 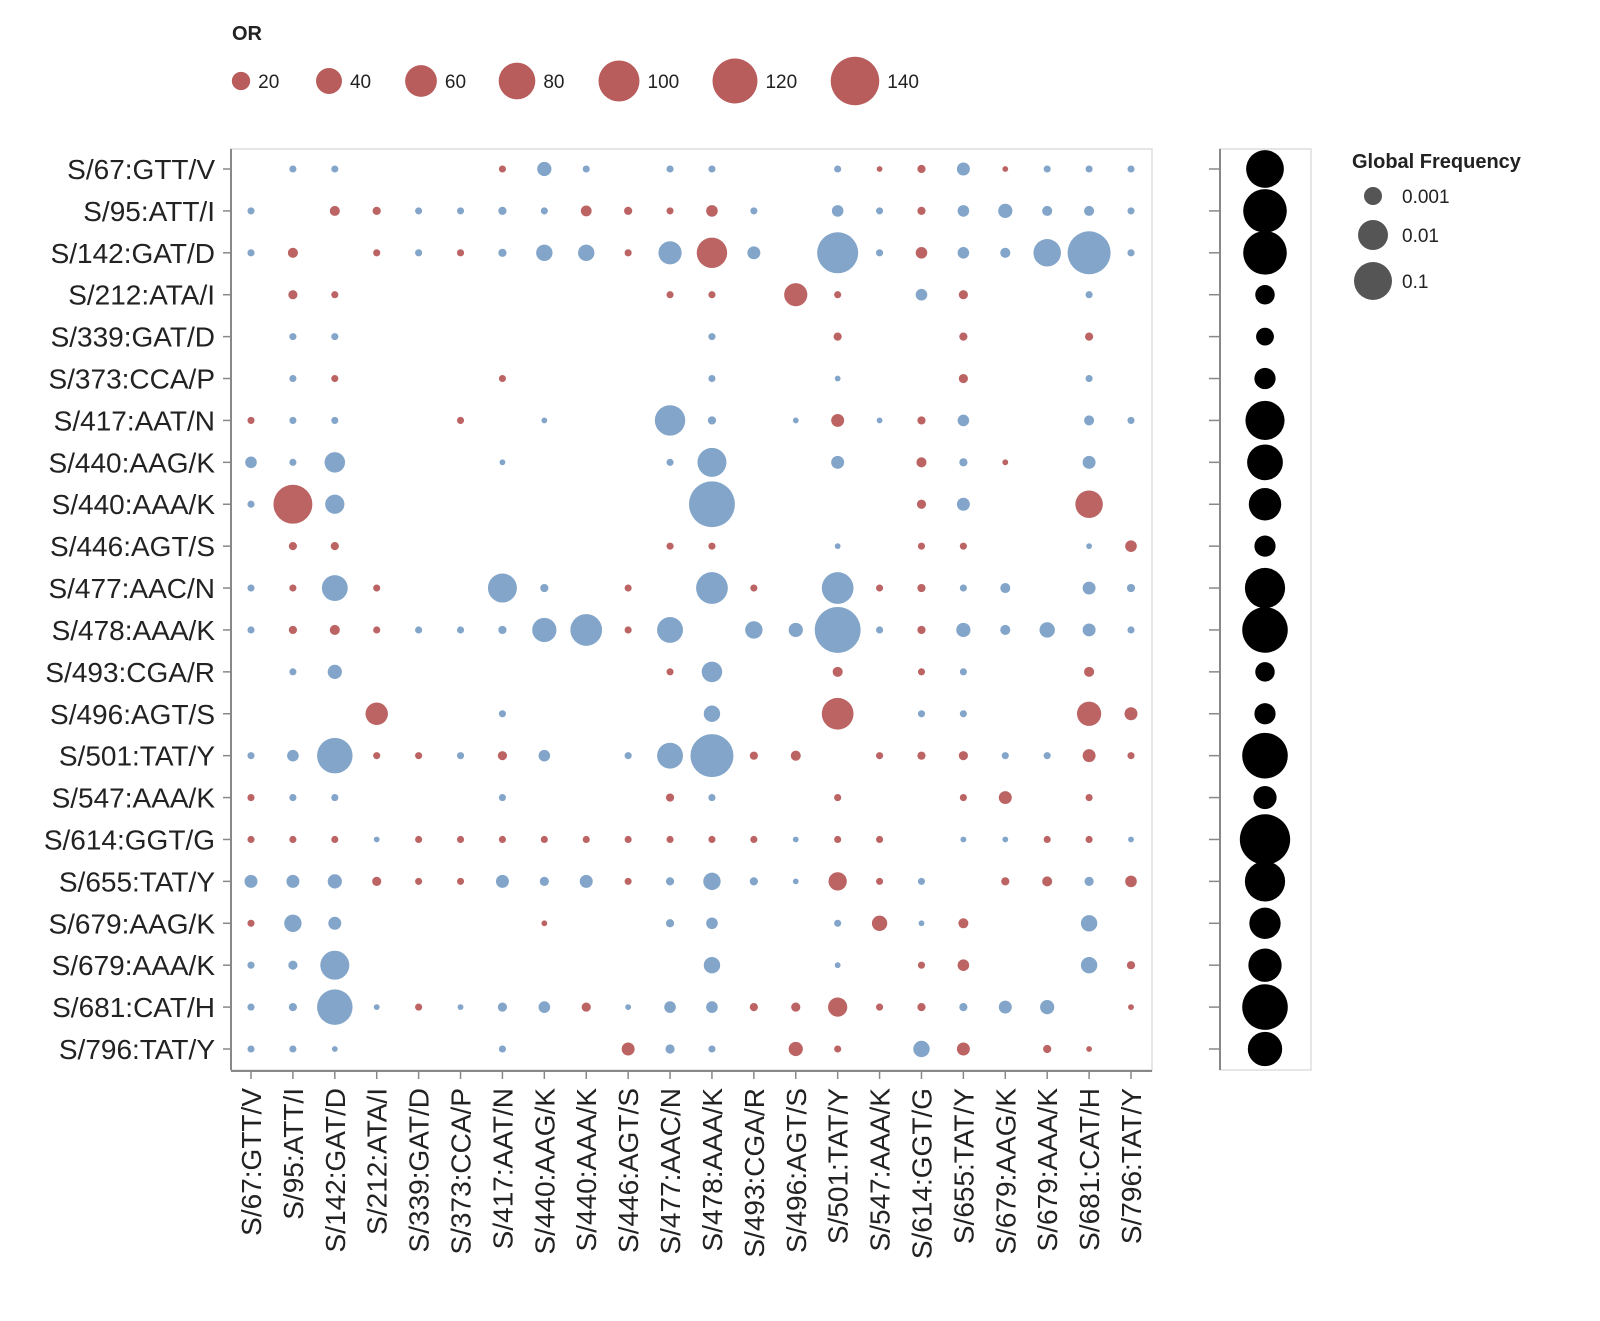 What do you see at coordinates (129, 839) in the screenshot?
I see `y-tick-label: S/614:GGT/G` at bounding box center [129, 839].